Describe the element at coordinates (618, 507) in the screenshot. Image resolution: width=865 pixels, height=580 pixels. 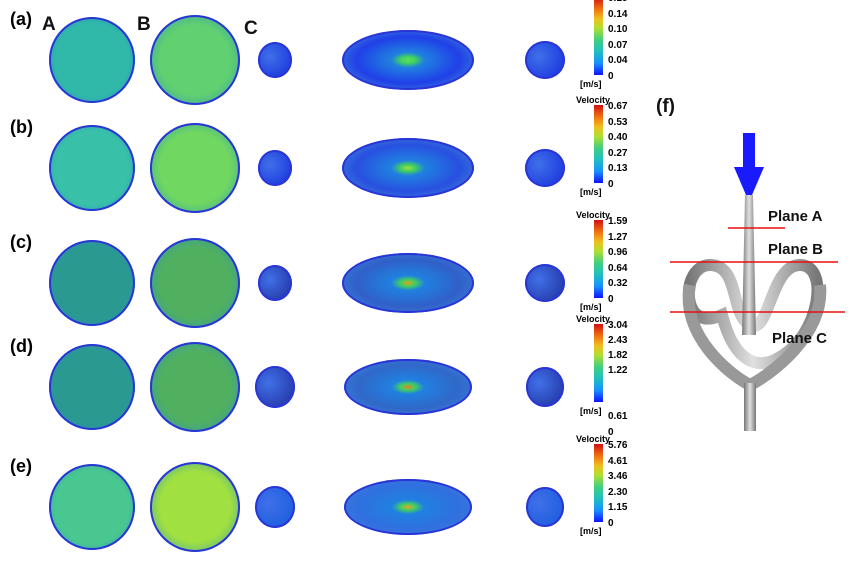
I see `colorbar-tick: 1.15` at that location.